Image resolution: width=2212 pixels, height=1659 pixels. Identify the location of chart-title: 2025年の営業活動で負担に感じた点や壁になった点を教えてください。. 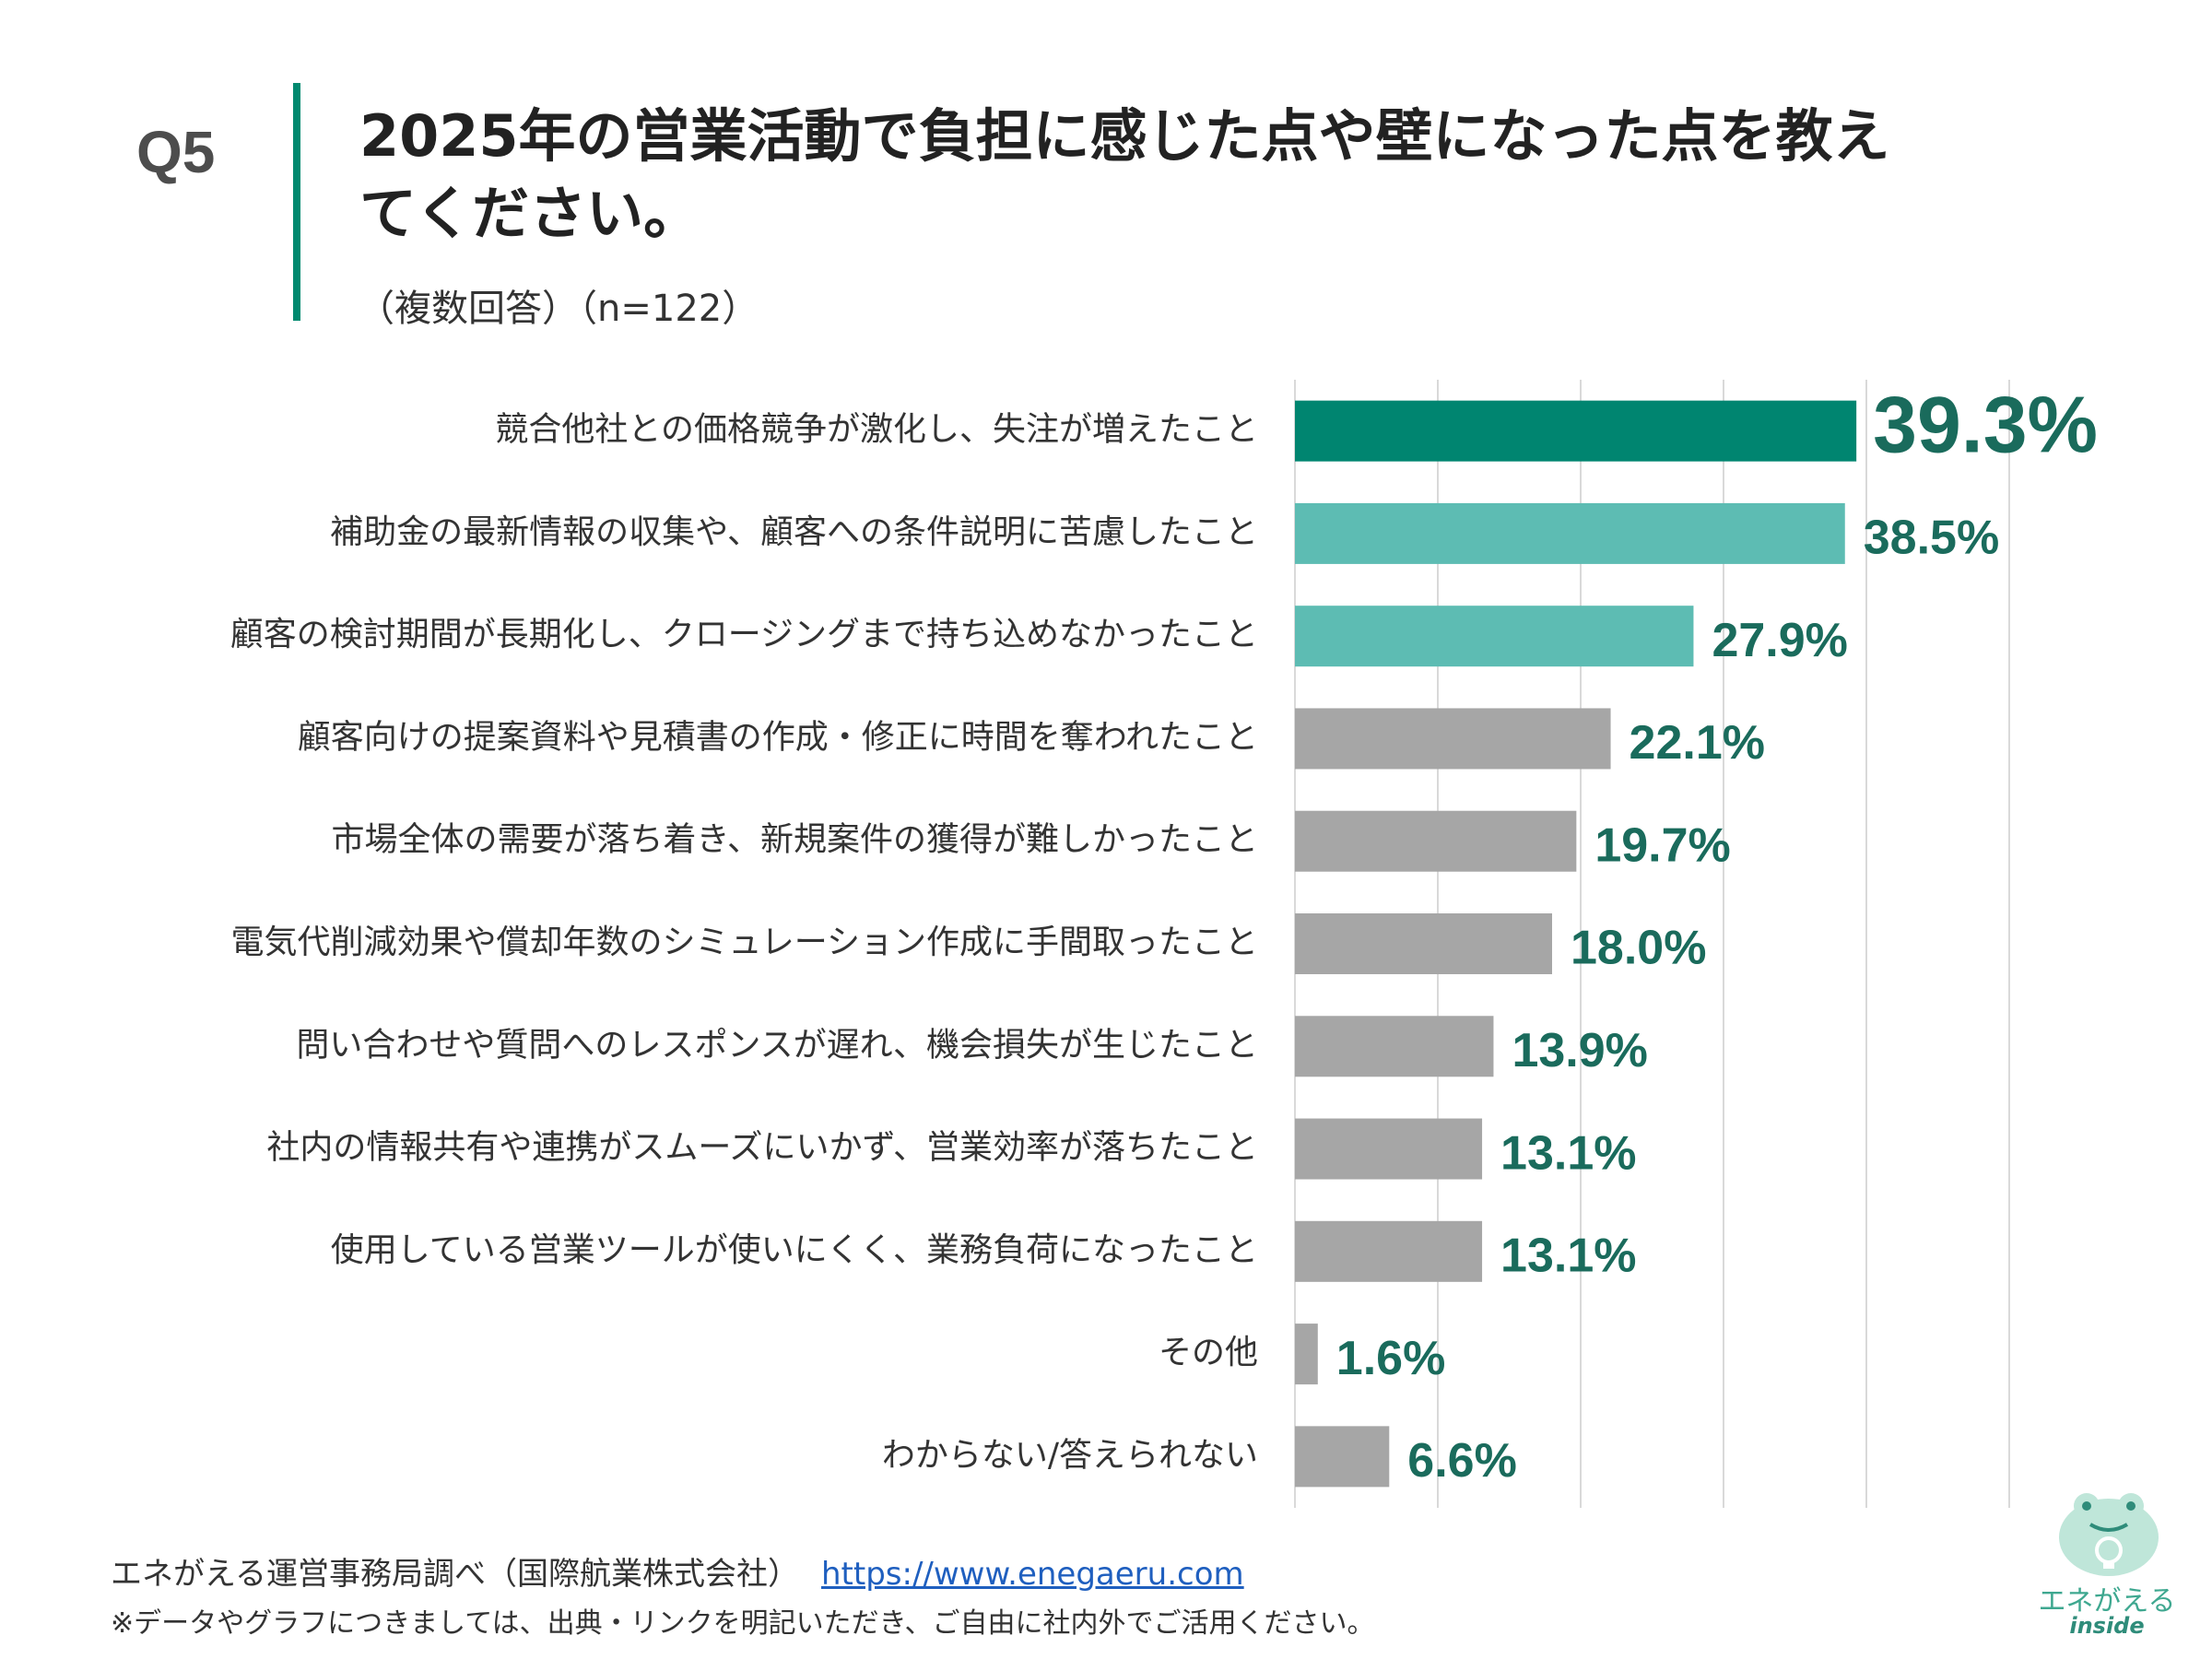
(1124, 174).